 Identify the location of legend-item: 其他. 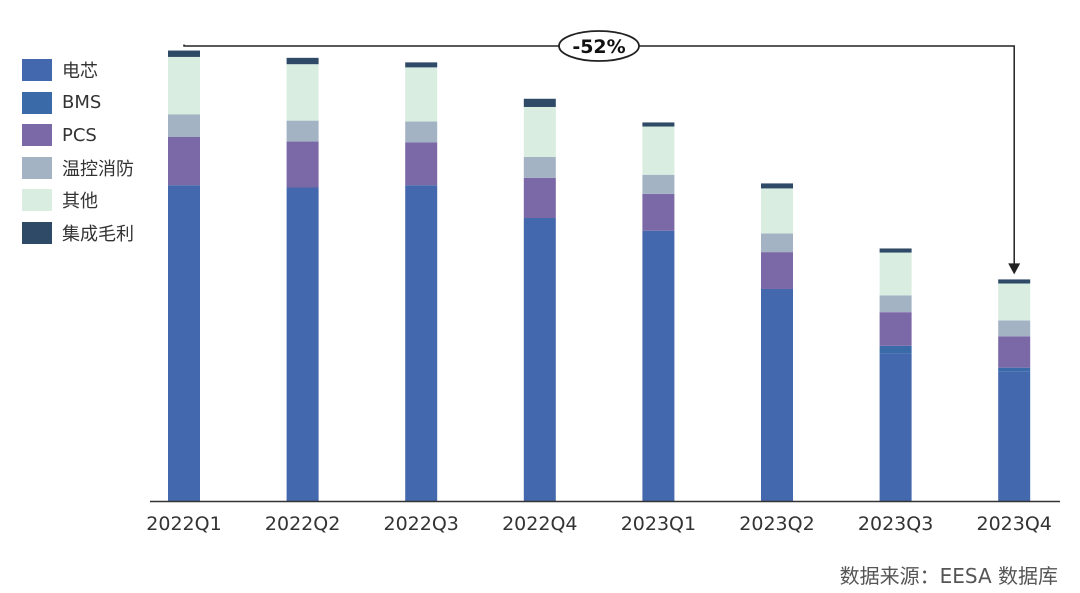
(78, 200).